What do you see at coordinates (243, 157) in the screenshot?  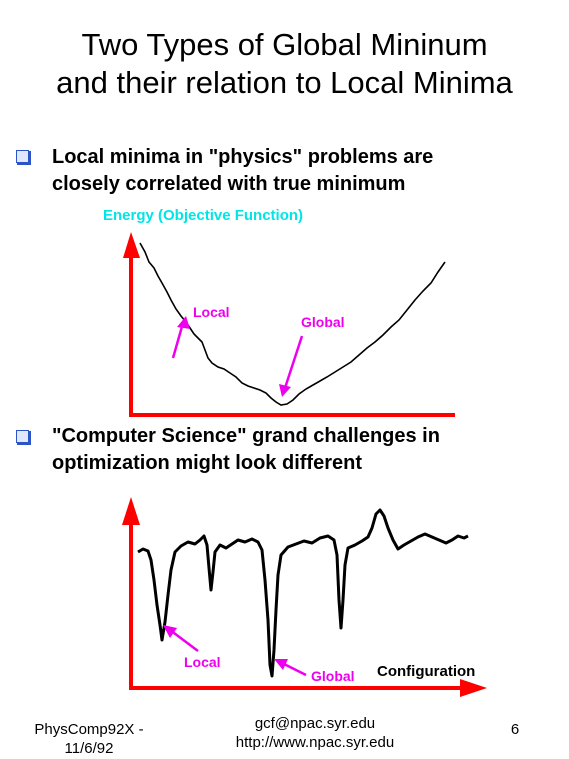 I see `bullet-1-line-1: Local minima in "physics" problems are` at bounding box center [243, 157].